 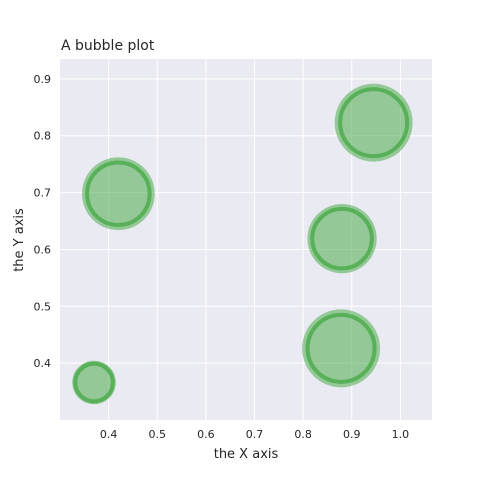 What do you see at coordinates (43, 221) in the screenshot?
I see `y-tick-labels: 0.4 0.5 0.6 0.7 0.8 0.9` at bounding box center [43, 221].